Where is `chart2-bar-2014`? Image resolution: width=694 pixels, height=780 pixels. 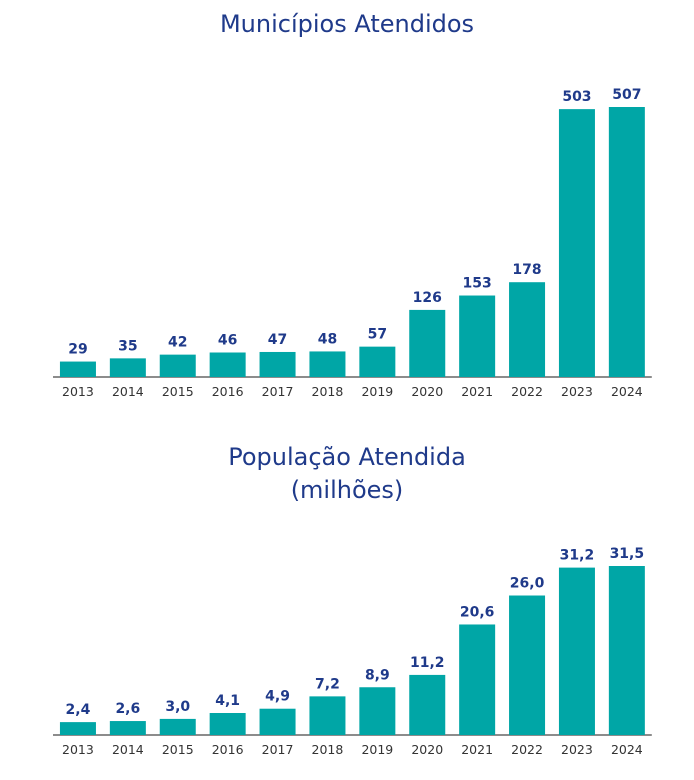 chart2-bar-2014 is located at coordinates (127, 728).